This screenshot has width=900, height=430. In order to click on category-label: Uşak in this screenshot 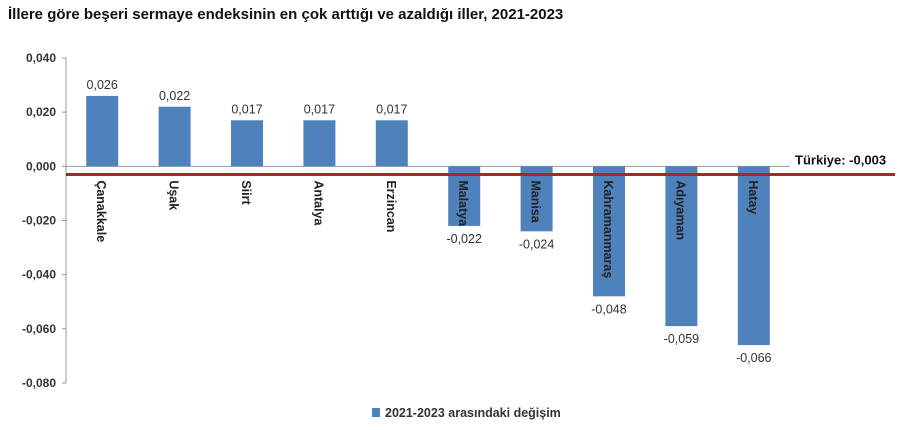, I will do `click(174, 195)`.